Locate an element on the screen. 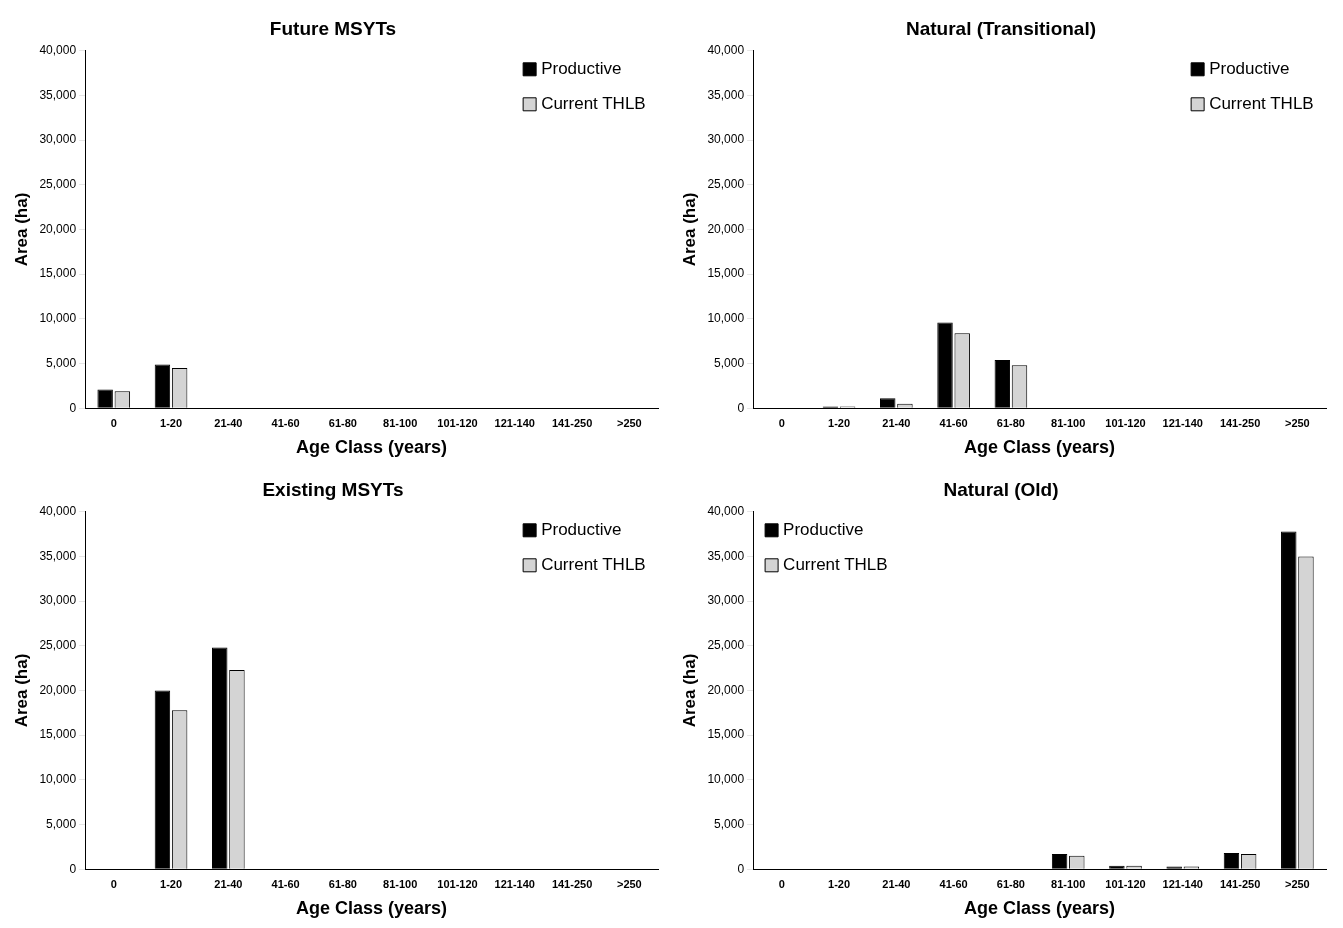 The width and height of the screenshot is (1343, 928). chart-title: Existing MSYTs is located at coordinates (333, 489).